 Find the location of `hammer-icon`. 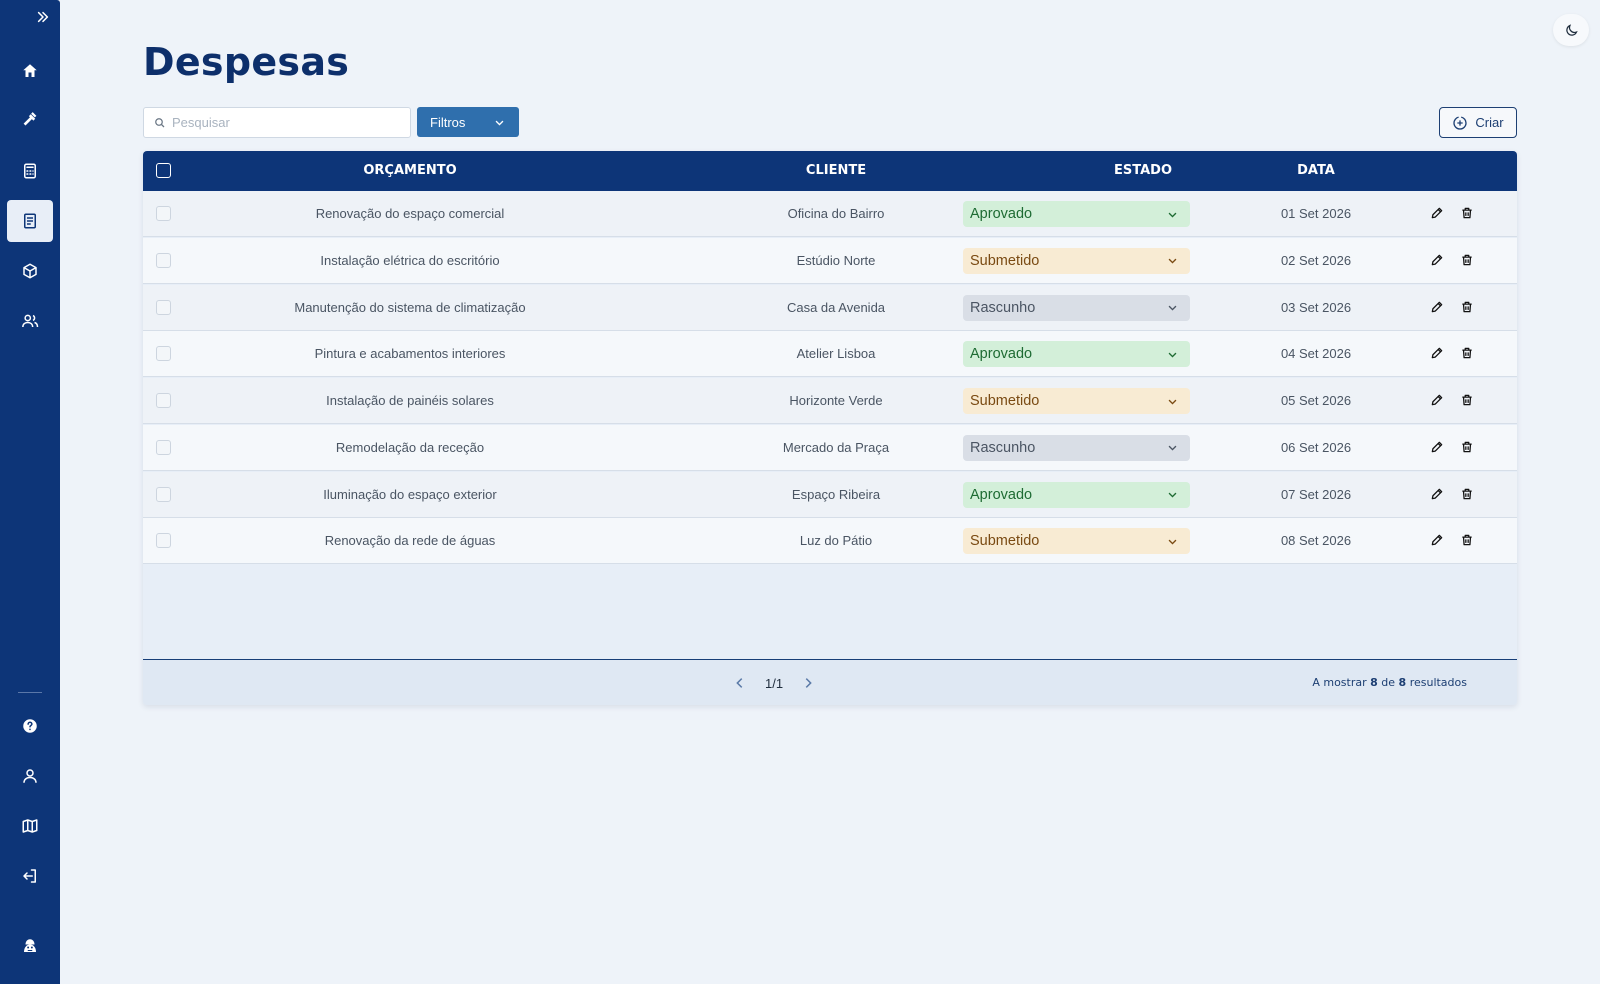

hammer-icon is located at coordinates (30, 119).